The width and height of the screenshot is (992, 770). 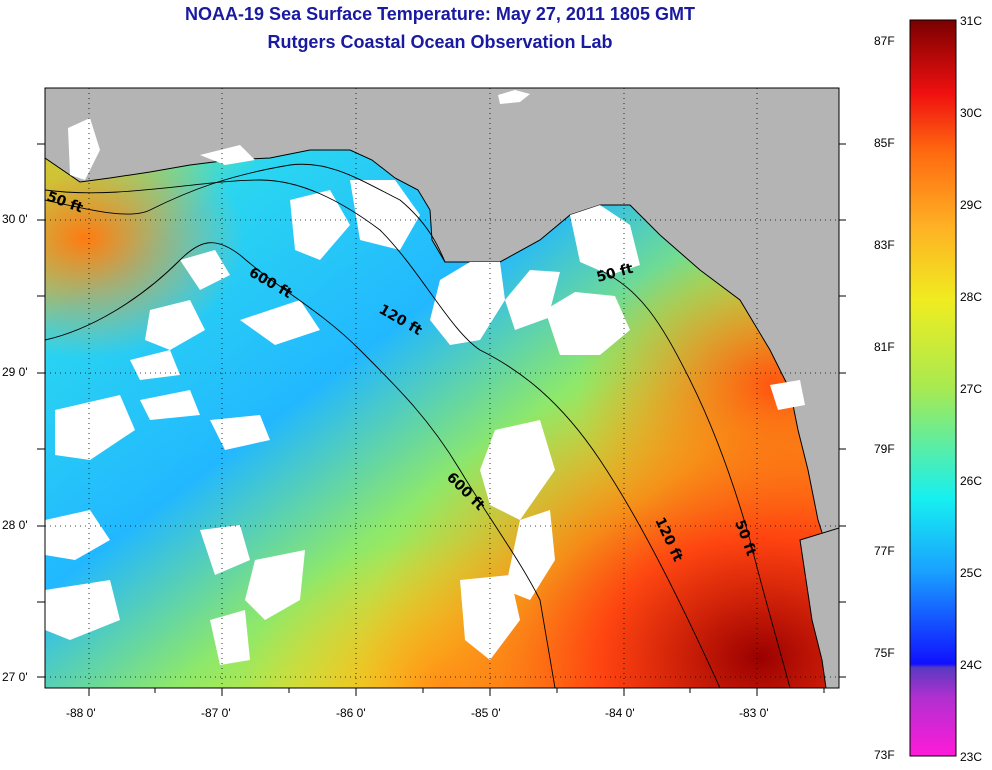 I want to click on lon-tick-label: -83 0', so click(x=754, y=713).